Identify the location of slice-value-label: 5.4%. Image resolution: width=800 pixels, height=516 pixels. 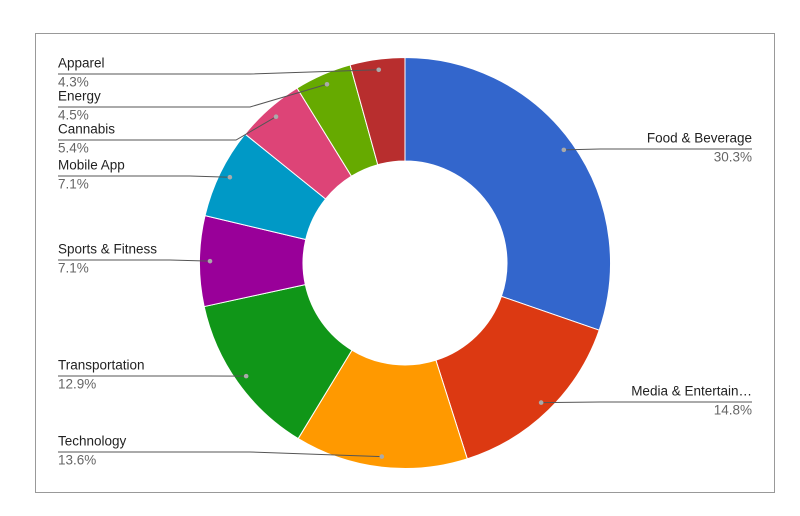
(73, 148).